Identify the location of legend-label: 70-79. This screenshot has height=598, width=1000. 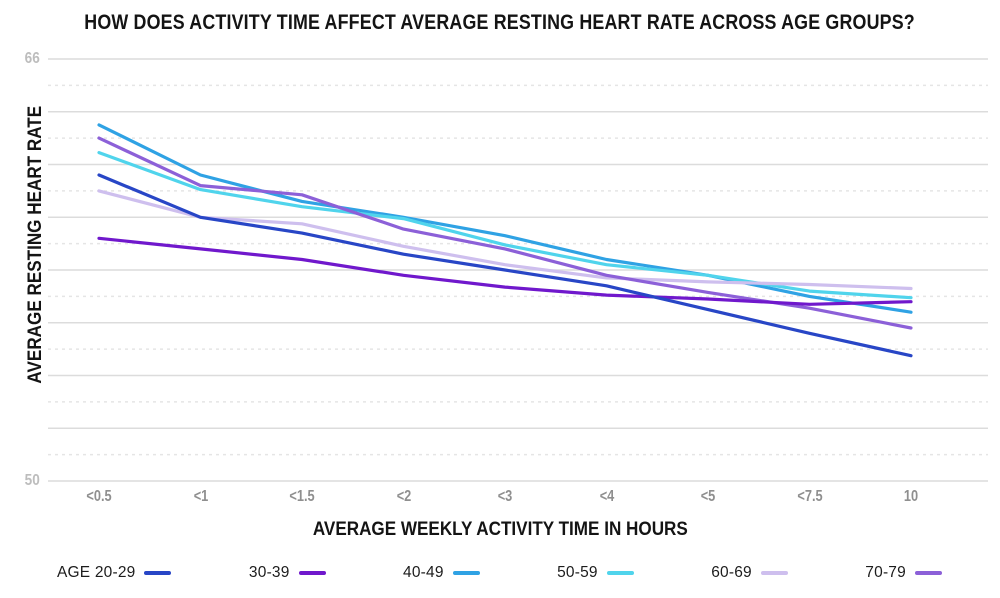
(885, 572).